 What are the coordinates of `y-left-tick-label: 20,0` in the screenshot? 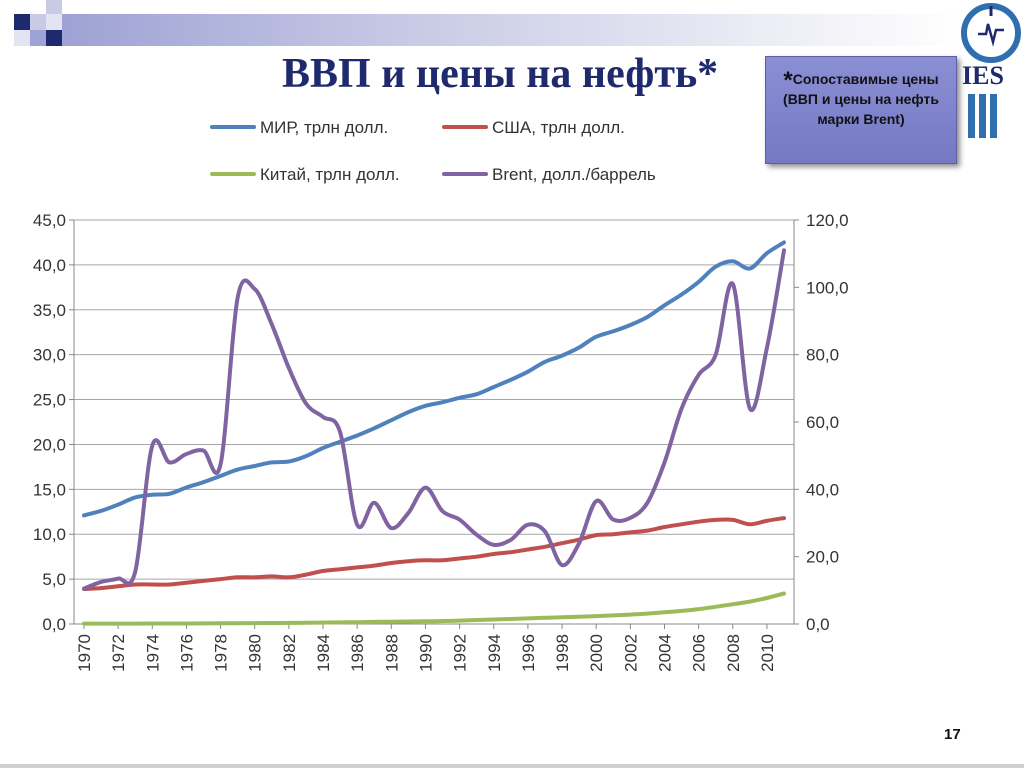 It's located at (49, 444).